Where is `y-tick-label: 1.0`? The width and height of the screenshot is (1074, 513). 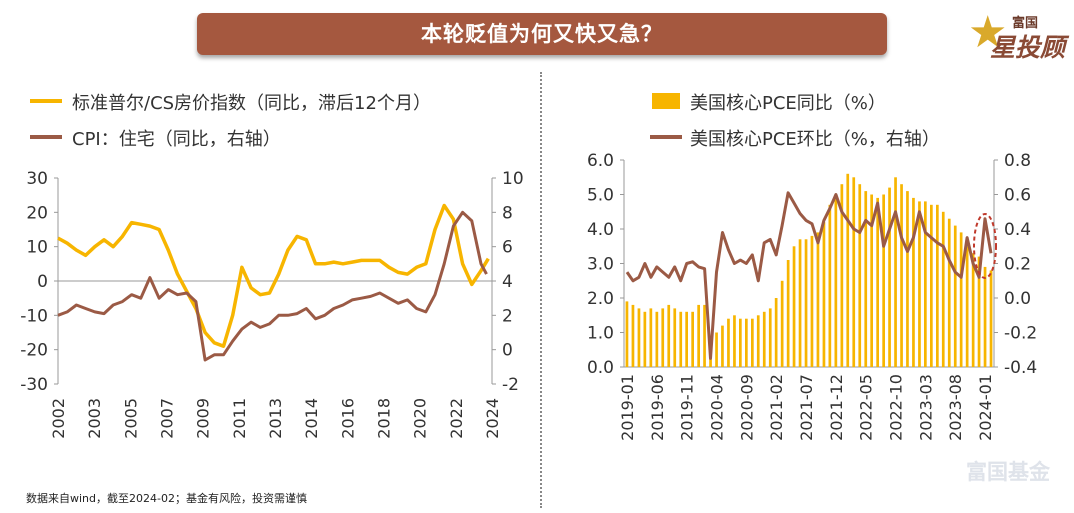 y-tick-label: 1.0 is located at coordinates (600, 334).